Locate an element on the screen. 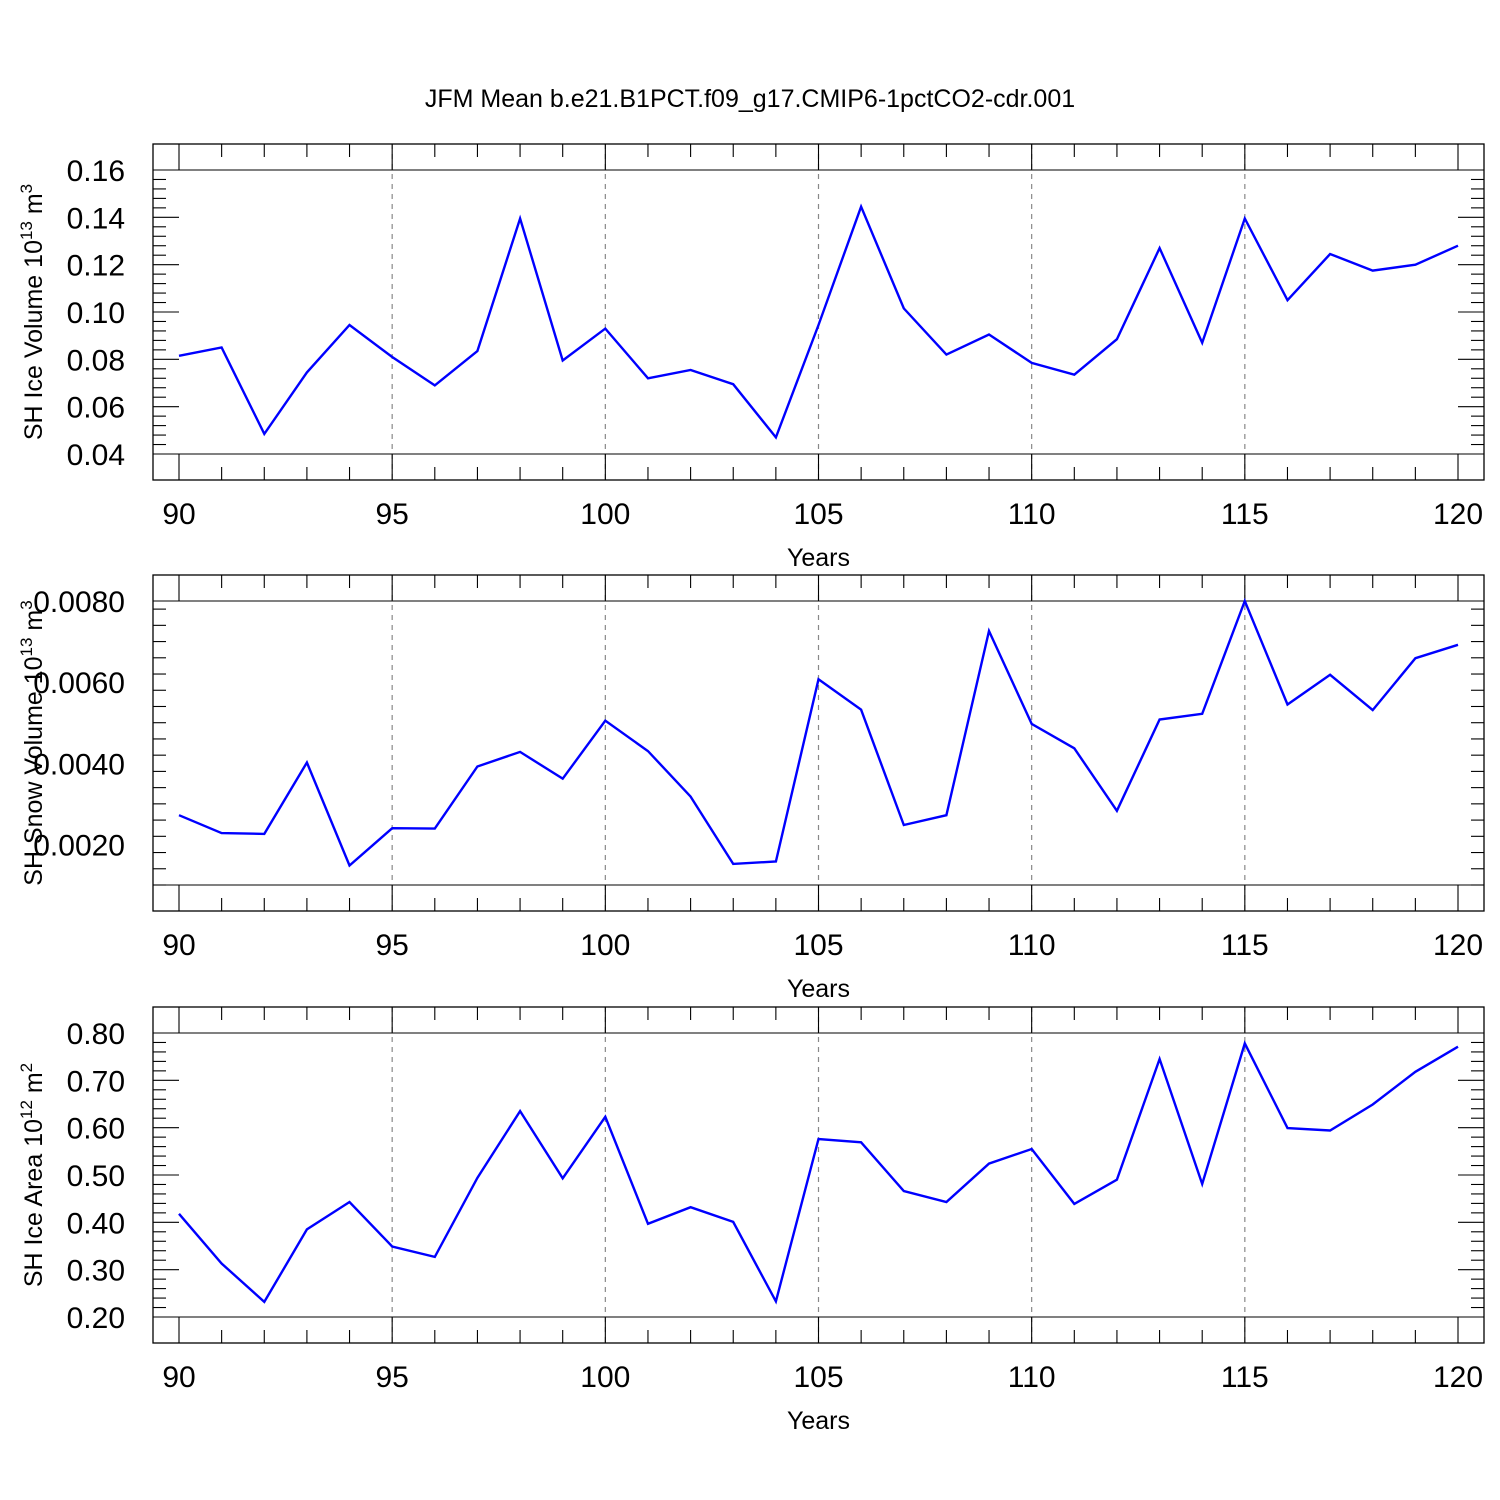 The width and height of the screenshot is (1500, 1500). y-tick-label: 0.0060 is located at coordinates (79, 683).